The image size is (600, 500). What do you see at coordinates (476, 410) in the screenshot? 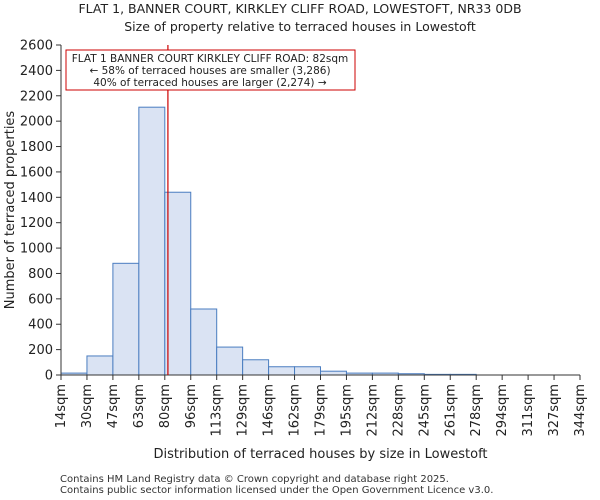
I see `x-tick-label: 278sqm` at bounding box center [476, 410].